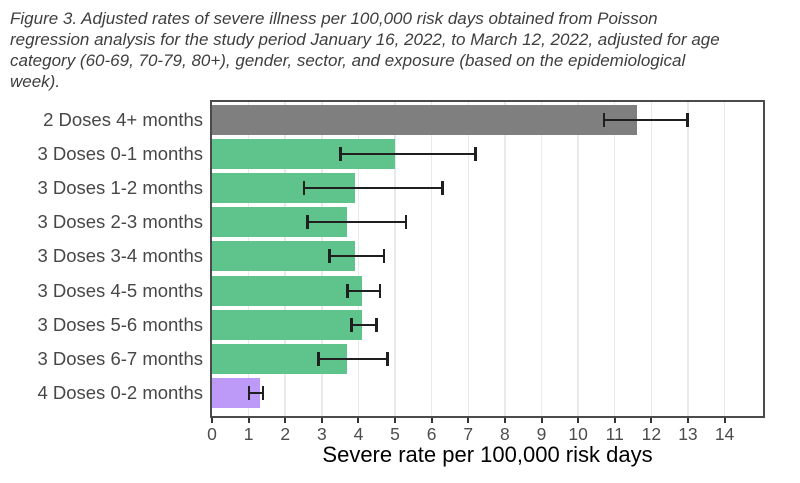 The width and height of the screenshot is (800, 483). I want to click on x-tick-label-13: 13, so click(688, 434).